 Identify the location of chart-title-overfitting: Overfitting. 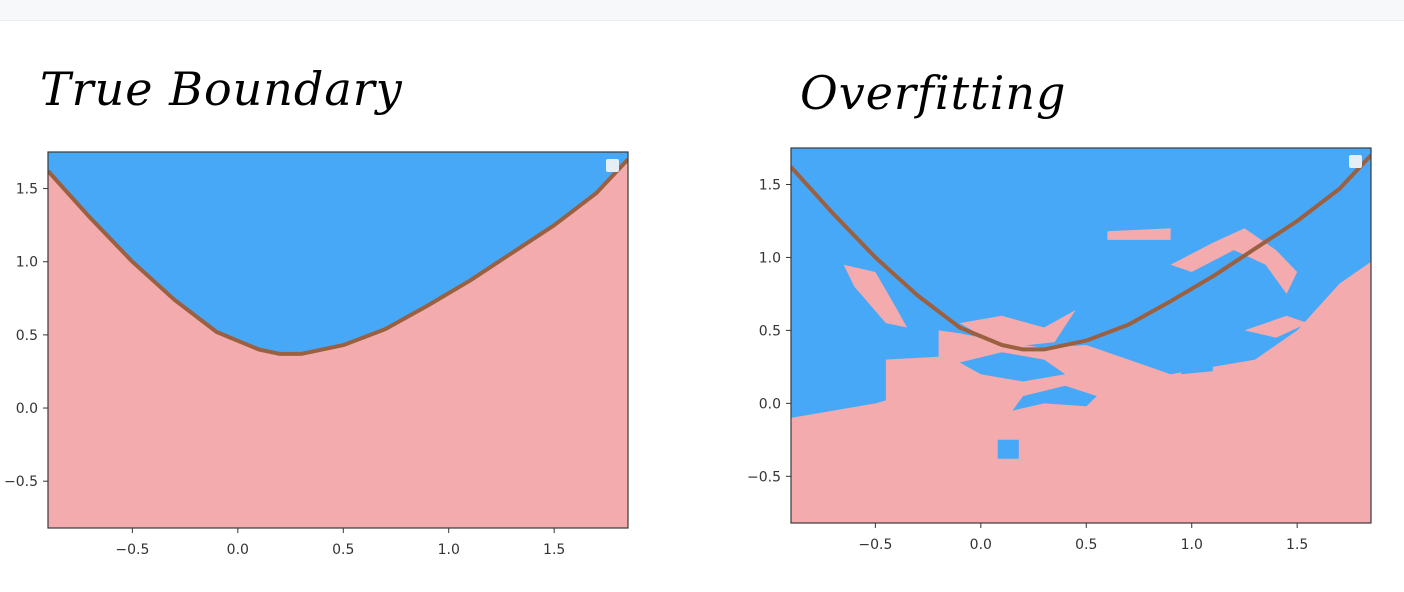
(933, 93).